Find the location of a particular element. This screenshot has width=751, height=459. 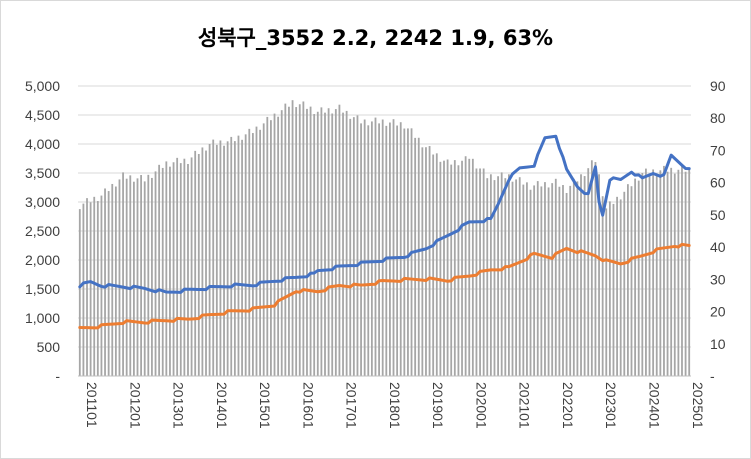

x-tick-label: 201101 is located at coordinates (92, 405).